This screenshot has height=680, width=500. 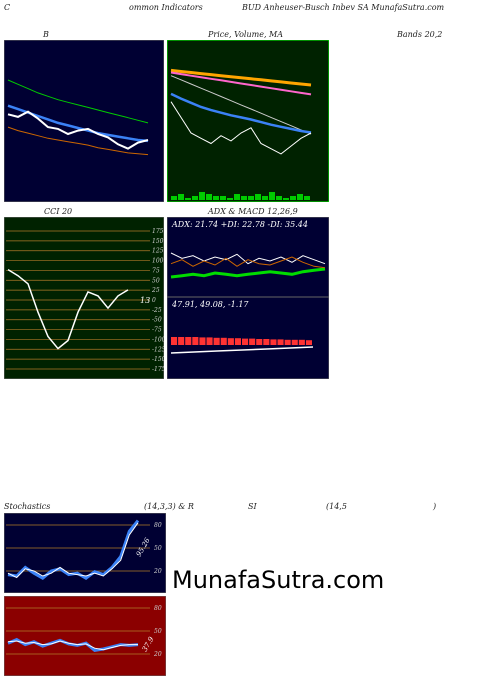 I want to click on bollinger-panel, so click(x=84, y=121).